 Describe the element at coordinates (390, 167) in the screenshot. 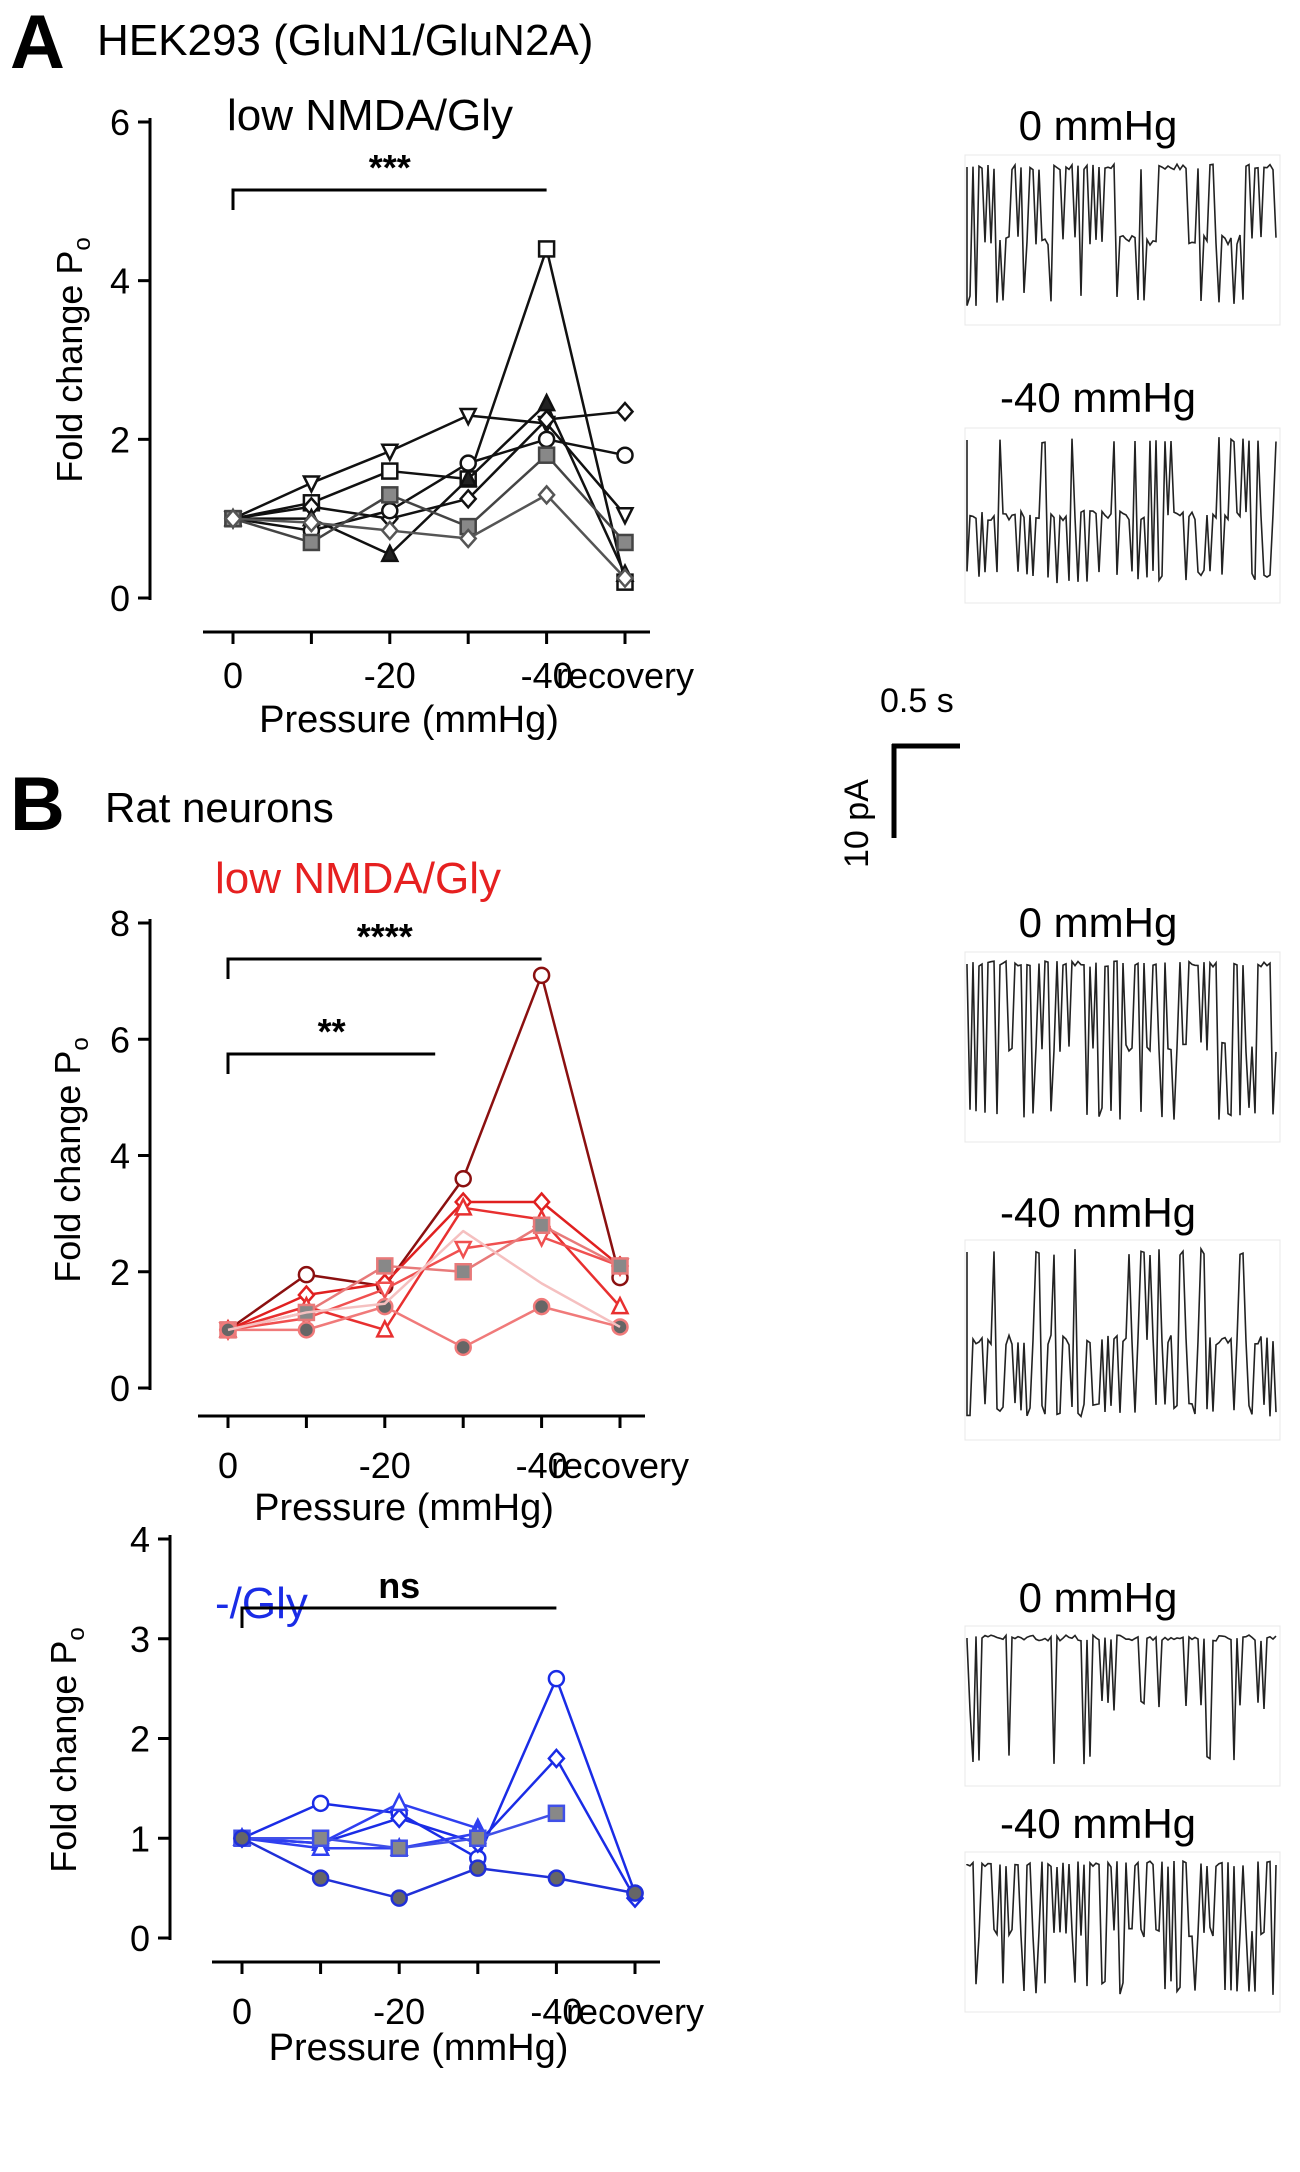

I see `significance-label: ***` at that location.